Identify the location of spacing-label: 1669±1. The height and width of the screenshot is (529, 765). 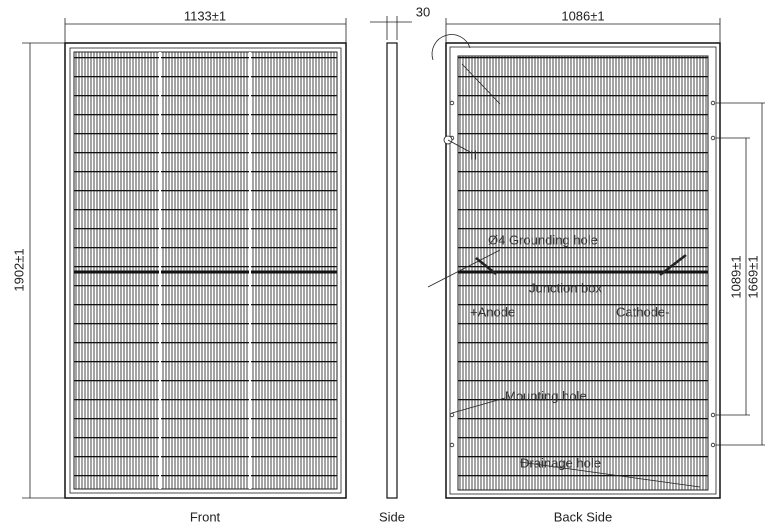
(752, 276).